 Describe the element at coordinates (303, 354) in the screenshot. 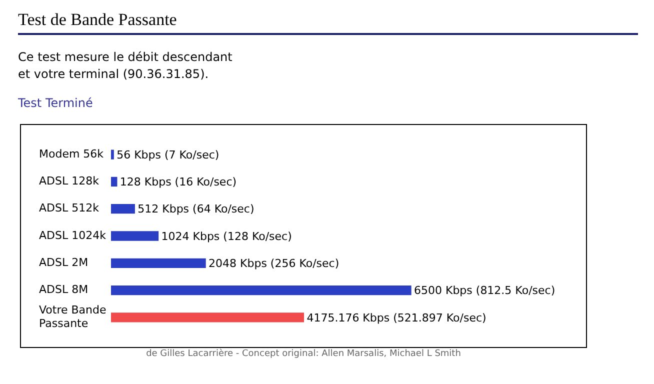

I see `text: de Gilles Lacarrière - Concept original: Allen Marsalis, Michael L Smith` at that location.